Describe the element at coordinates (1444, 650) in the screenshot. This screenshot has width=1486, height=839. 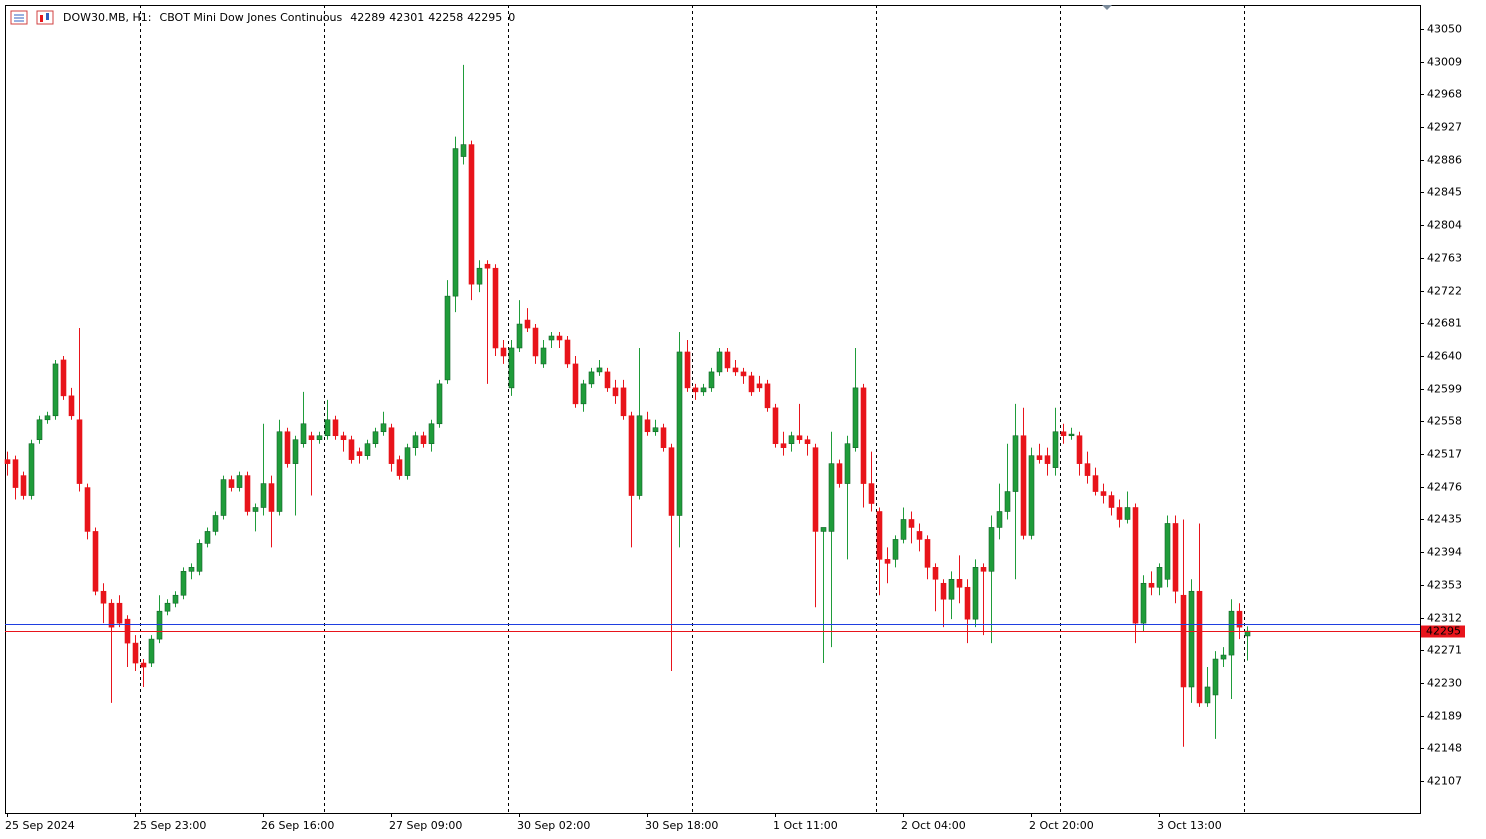
I see `y-tick-label: 42271` at that location.